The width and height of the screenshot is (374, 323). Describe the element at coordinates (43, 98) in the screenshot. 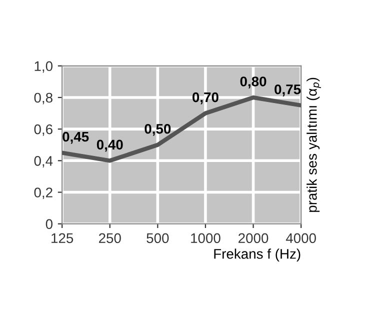

I see `y-tick-label: 0,8` at that location.